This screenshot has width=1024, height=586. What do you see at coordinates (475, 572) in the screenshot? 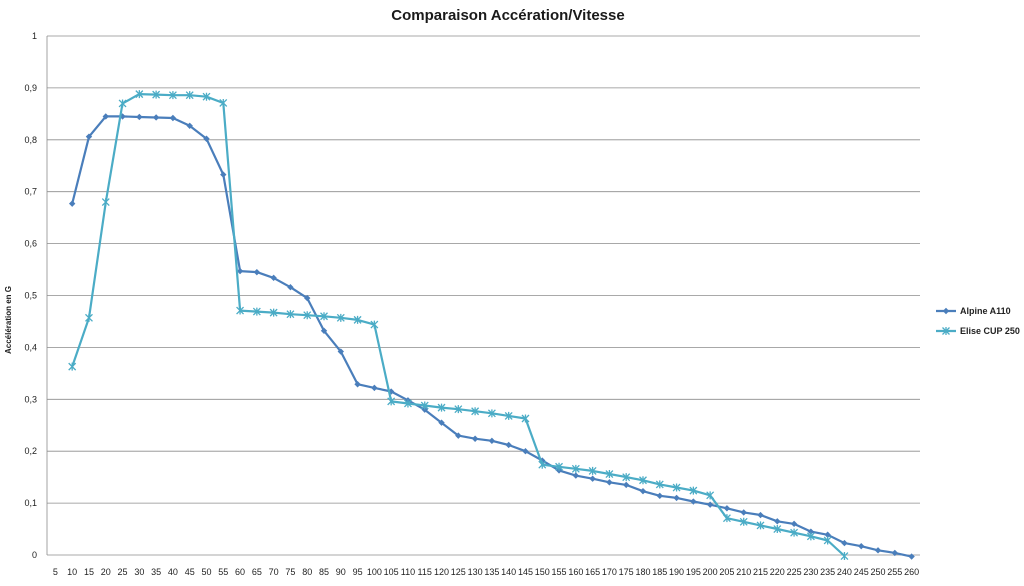
I see `x-tick-label: 130` at bounding box center [475, 572].